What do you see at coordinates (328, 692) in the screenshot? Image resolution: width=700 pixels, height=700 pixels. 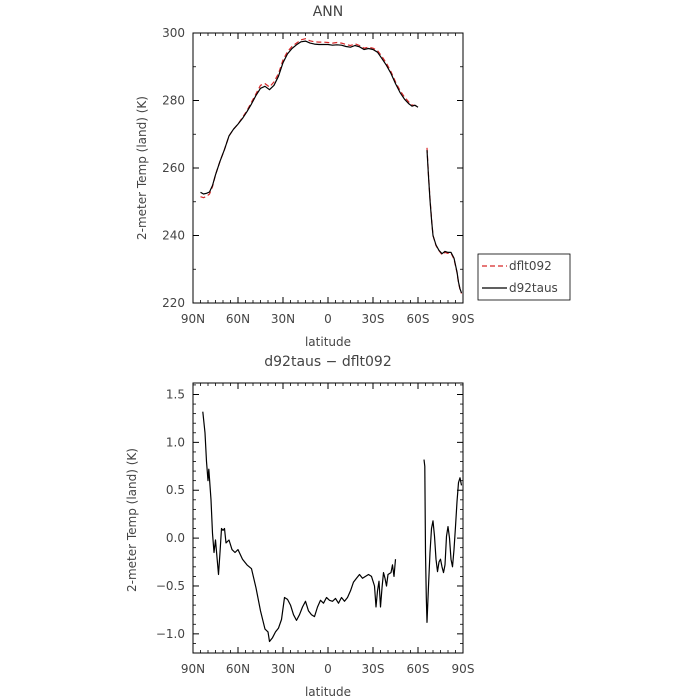 I see `panel-bottom-xlabel: latitude` at bounding box center [328, 692].